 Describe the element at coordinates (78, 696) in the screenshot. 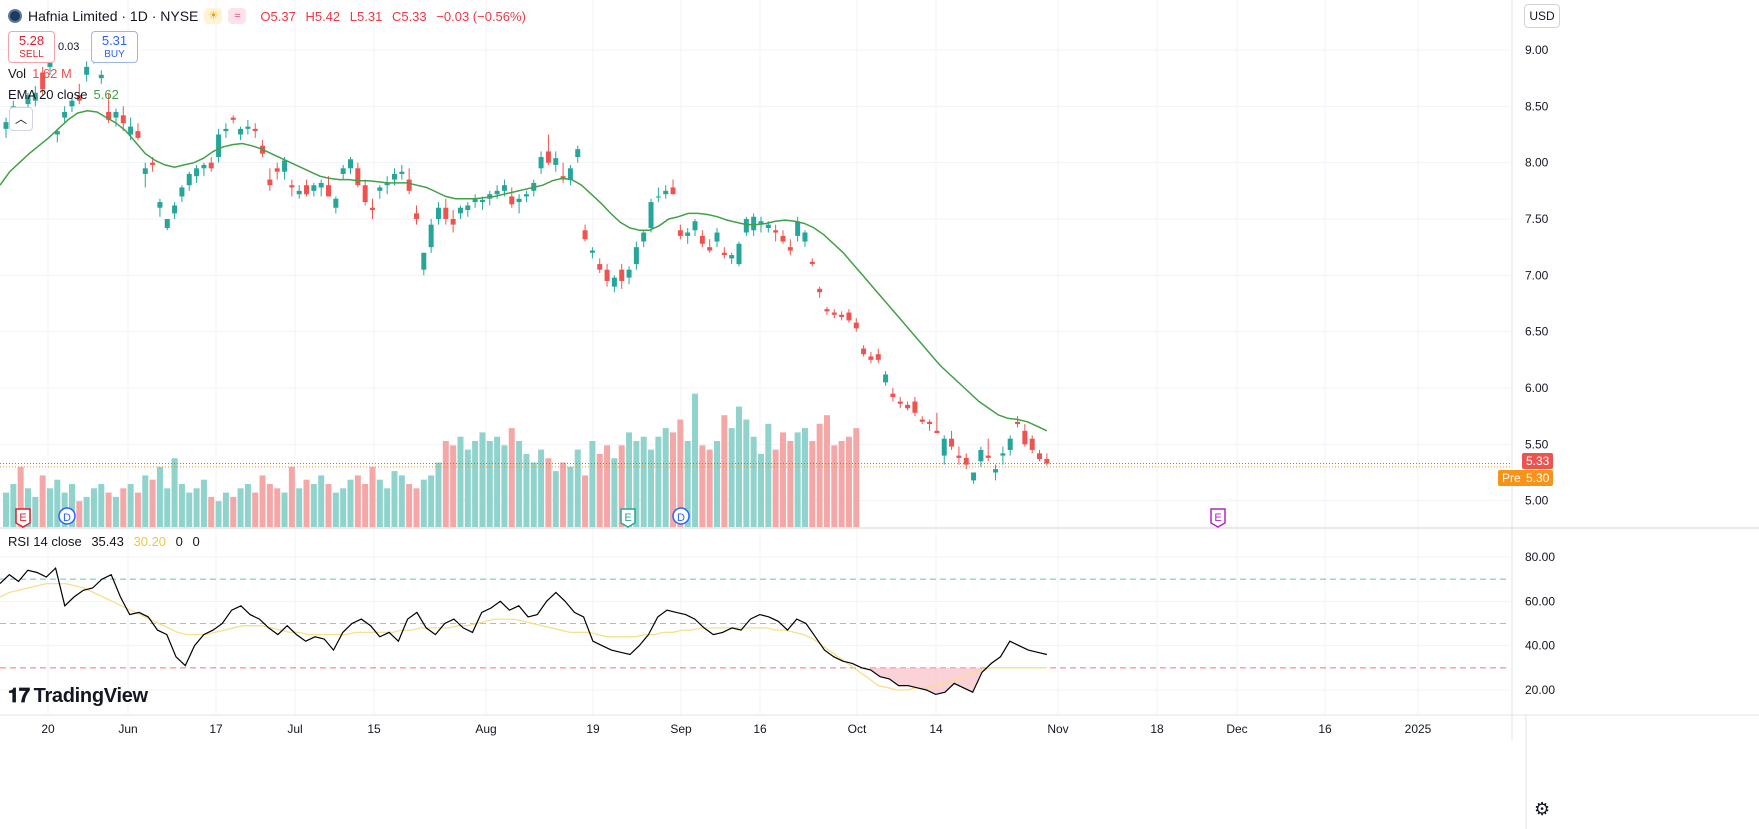

I see `tradingview-logo: 𝟏𝟕 TradingView` at that location.